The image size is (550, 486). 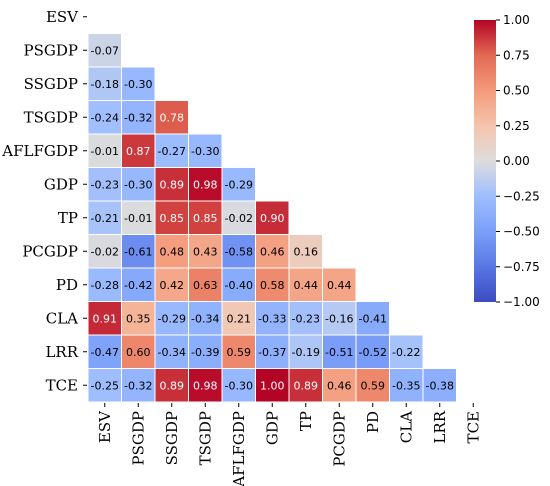 I want to click on cell-value-cla-tp: -0.23, so click(x=306, y=318).